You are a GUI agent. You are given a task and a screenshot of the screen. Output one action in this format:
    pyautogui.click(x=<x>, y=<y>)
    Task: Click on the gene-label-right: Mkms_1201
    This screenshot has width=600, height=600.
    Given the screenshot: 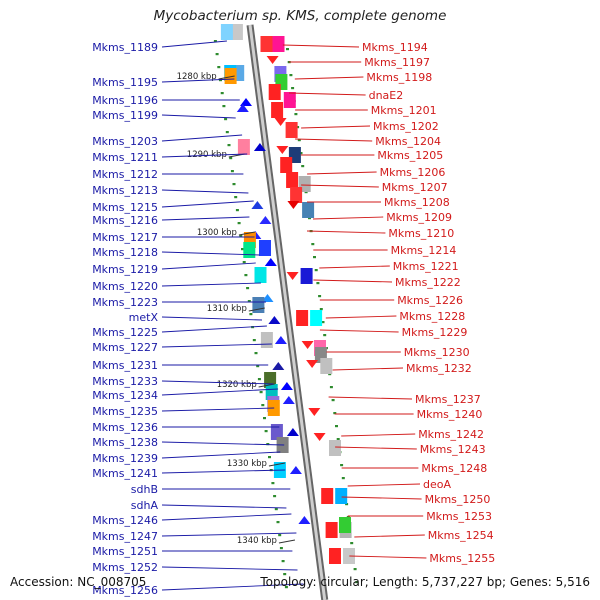 What is the action you would take?
    pyautogui.click(x=404, y=110)
    